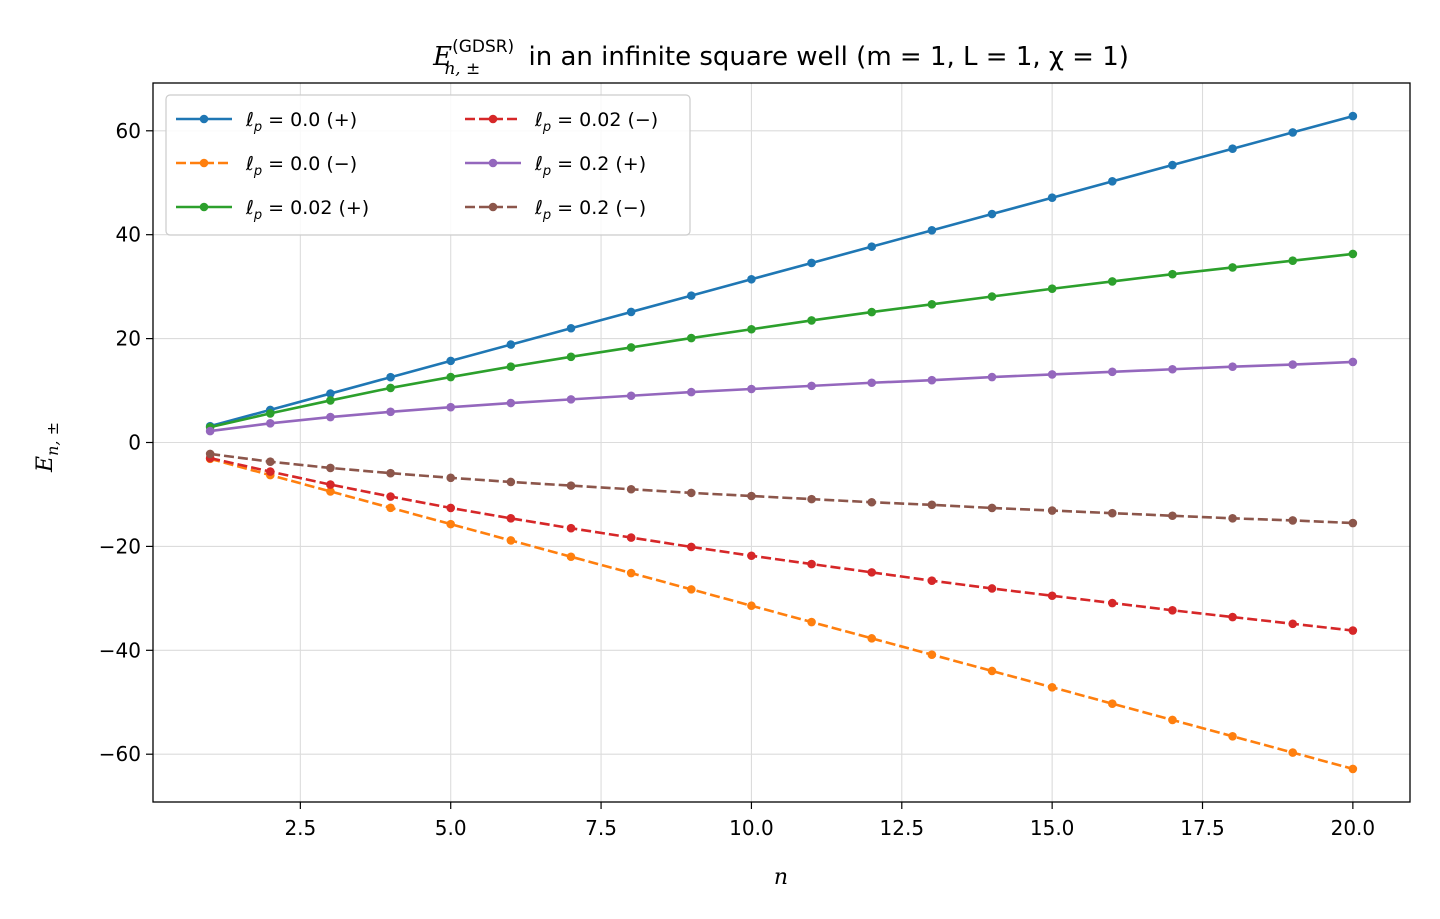 This screenshot has width=1440, height=919. What do you see at coordinates (120, 754) in the screenshot?
I see `y-tick-label: −60` at bounding box center [120, 754].